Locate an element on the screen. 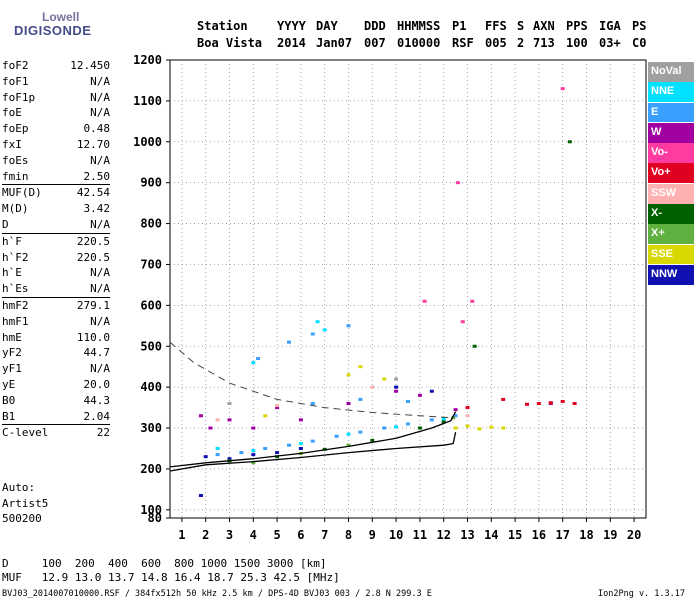 This screenshot has height=600, width=700. param-row: h`F 220.5 is located at coordinates (56, 241).